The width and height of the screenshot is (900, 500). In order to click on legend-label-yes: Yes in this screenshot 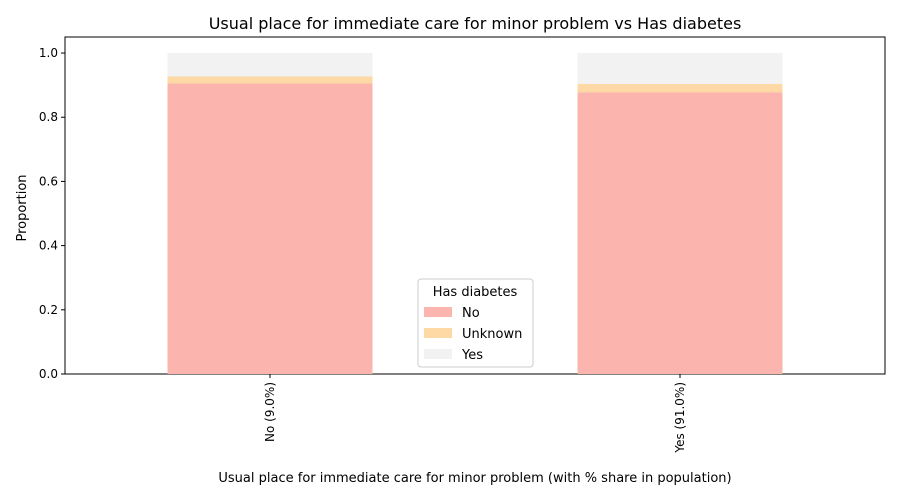, I will do `click(472, 355)`.